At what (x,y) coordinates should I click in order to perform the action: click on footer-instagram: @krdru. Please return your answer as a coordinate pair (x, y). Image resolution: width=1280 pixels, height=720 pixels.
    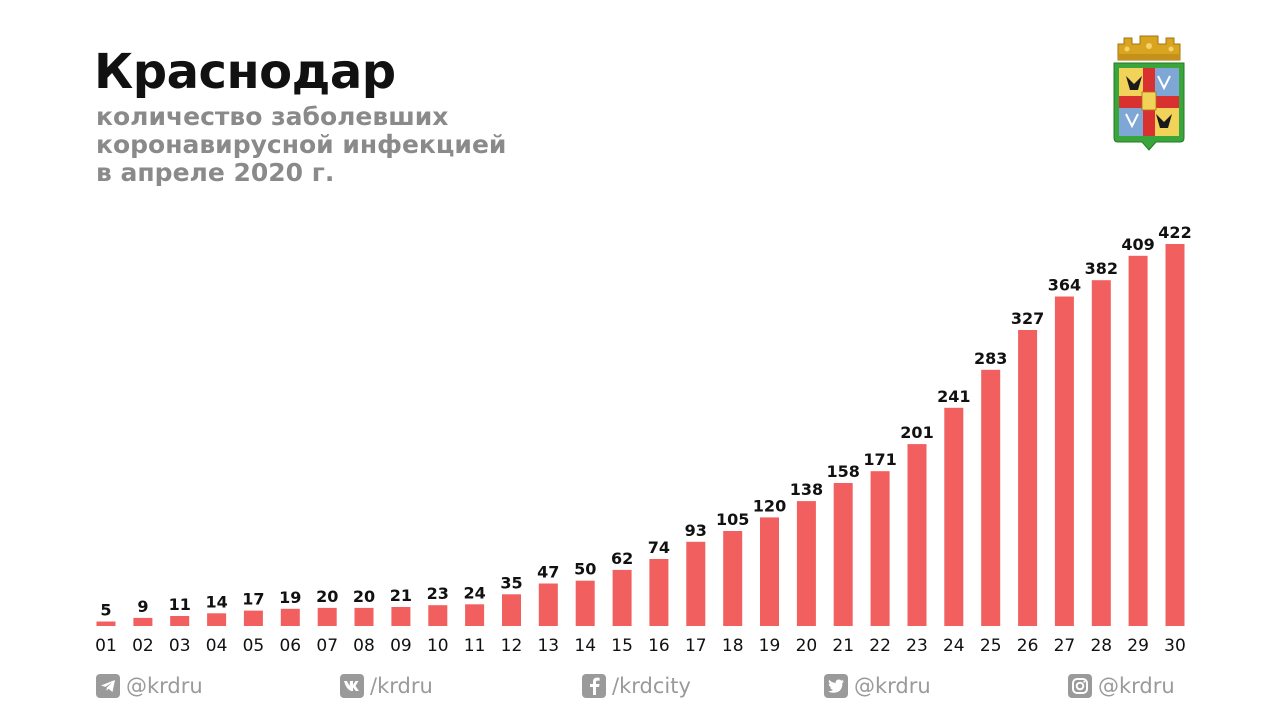
    Looking at the image, I should click on (1121, 686).